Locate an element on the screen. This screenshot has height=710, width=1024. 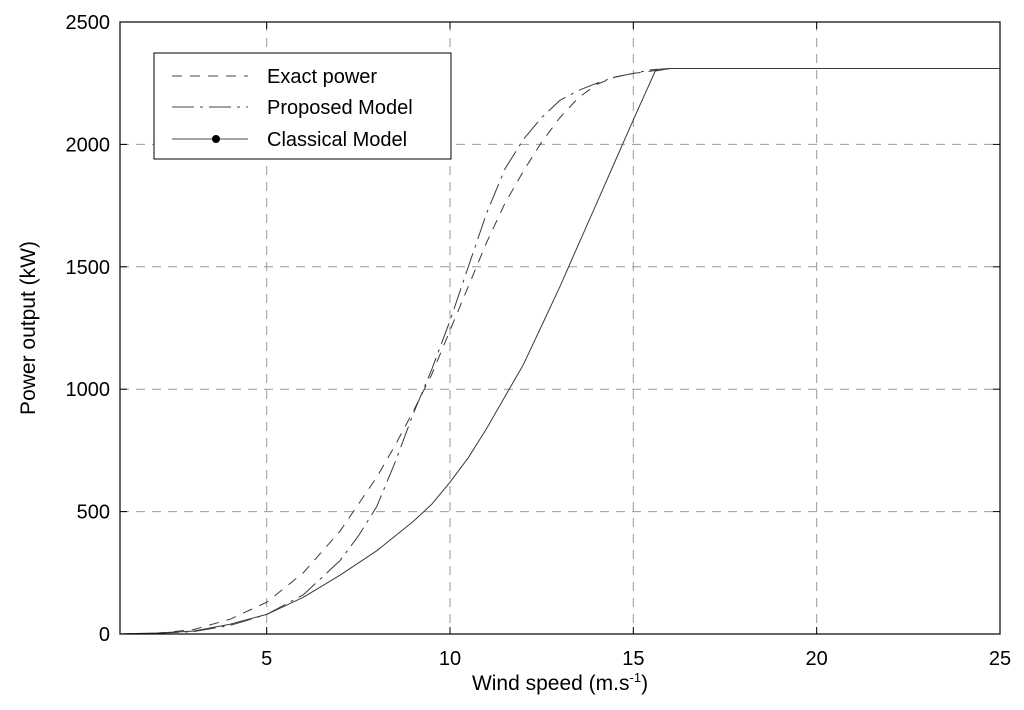
x-tick-label: 10 is located at coordinates (450, 659).